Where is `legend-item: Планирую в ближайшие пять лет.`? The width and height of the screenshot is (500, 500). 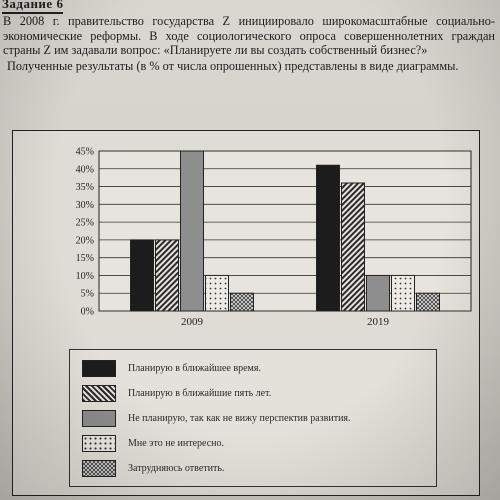 legend-item: Планирую в ближайшие пять лет. is located at coordinates (176, 393).